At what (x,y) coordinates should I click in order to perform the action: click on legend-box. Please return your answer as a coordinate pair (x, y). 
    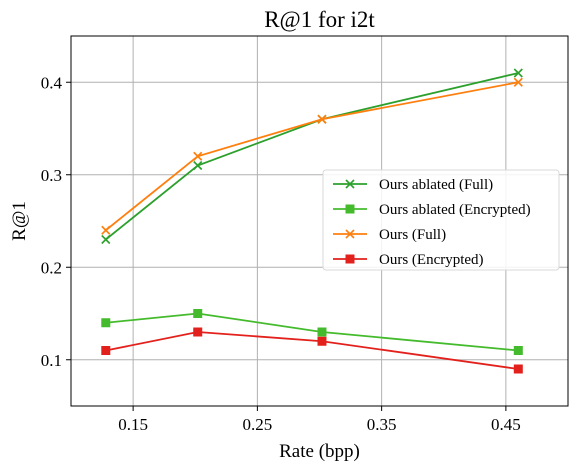
    Looking at the image, I should click on (441, 220).